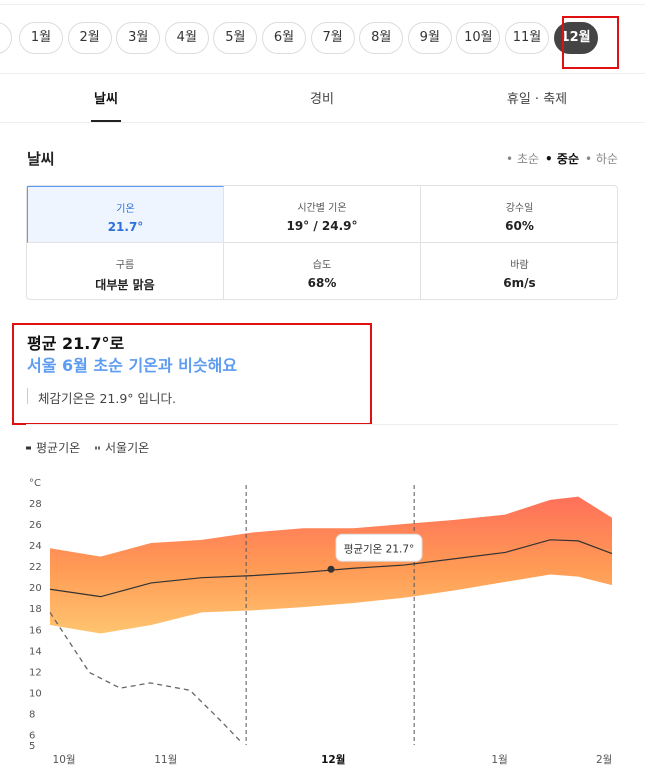 This screenshot has height=779, width=645. Describe the element at coordinates (519, 265) in the screenshot. I see `stat-label: 바람` at that location.